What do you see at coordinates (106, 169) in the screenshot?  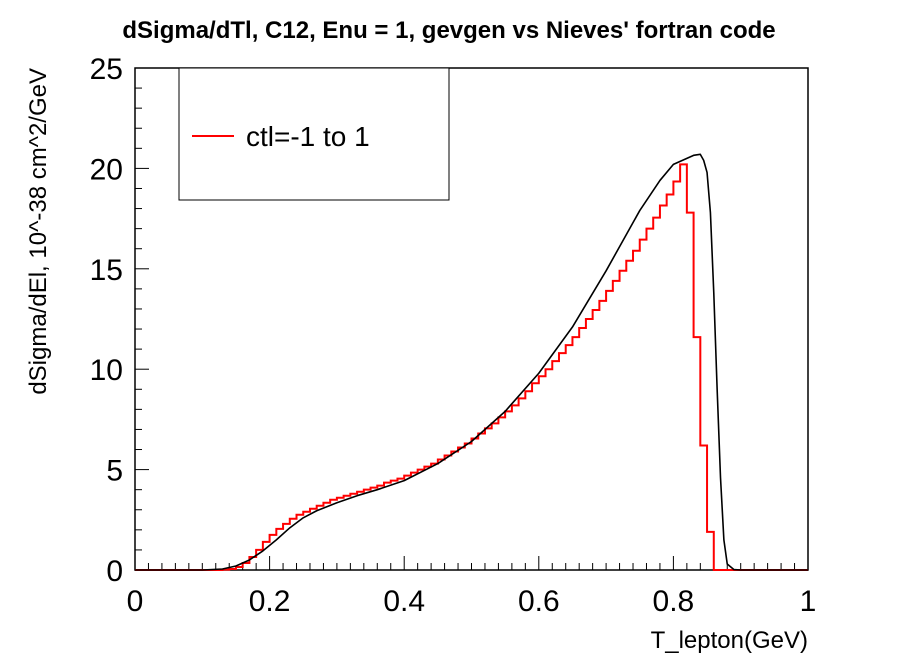 I see `y-tick-label: 20` at bounding box center [106, 169].